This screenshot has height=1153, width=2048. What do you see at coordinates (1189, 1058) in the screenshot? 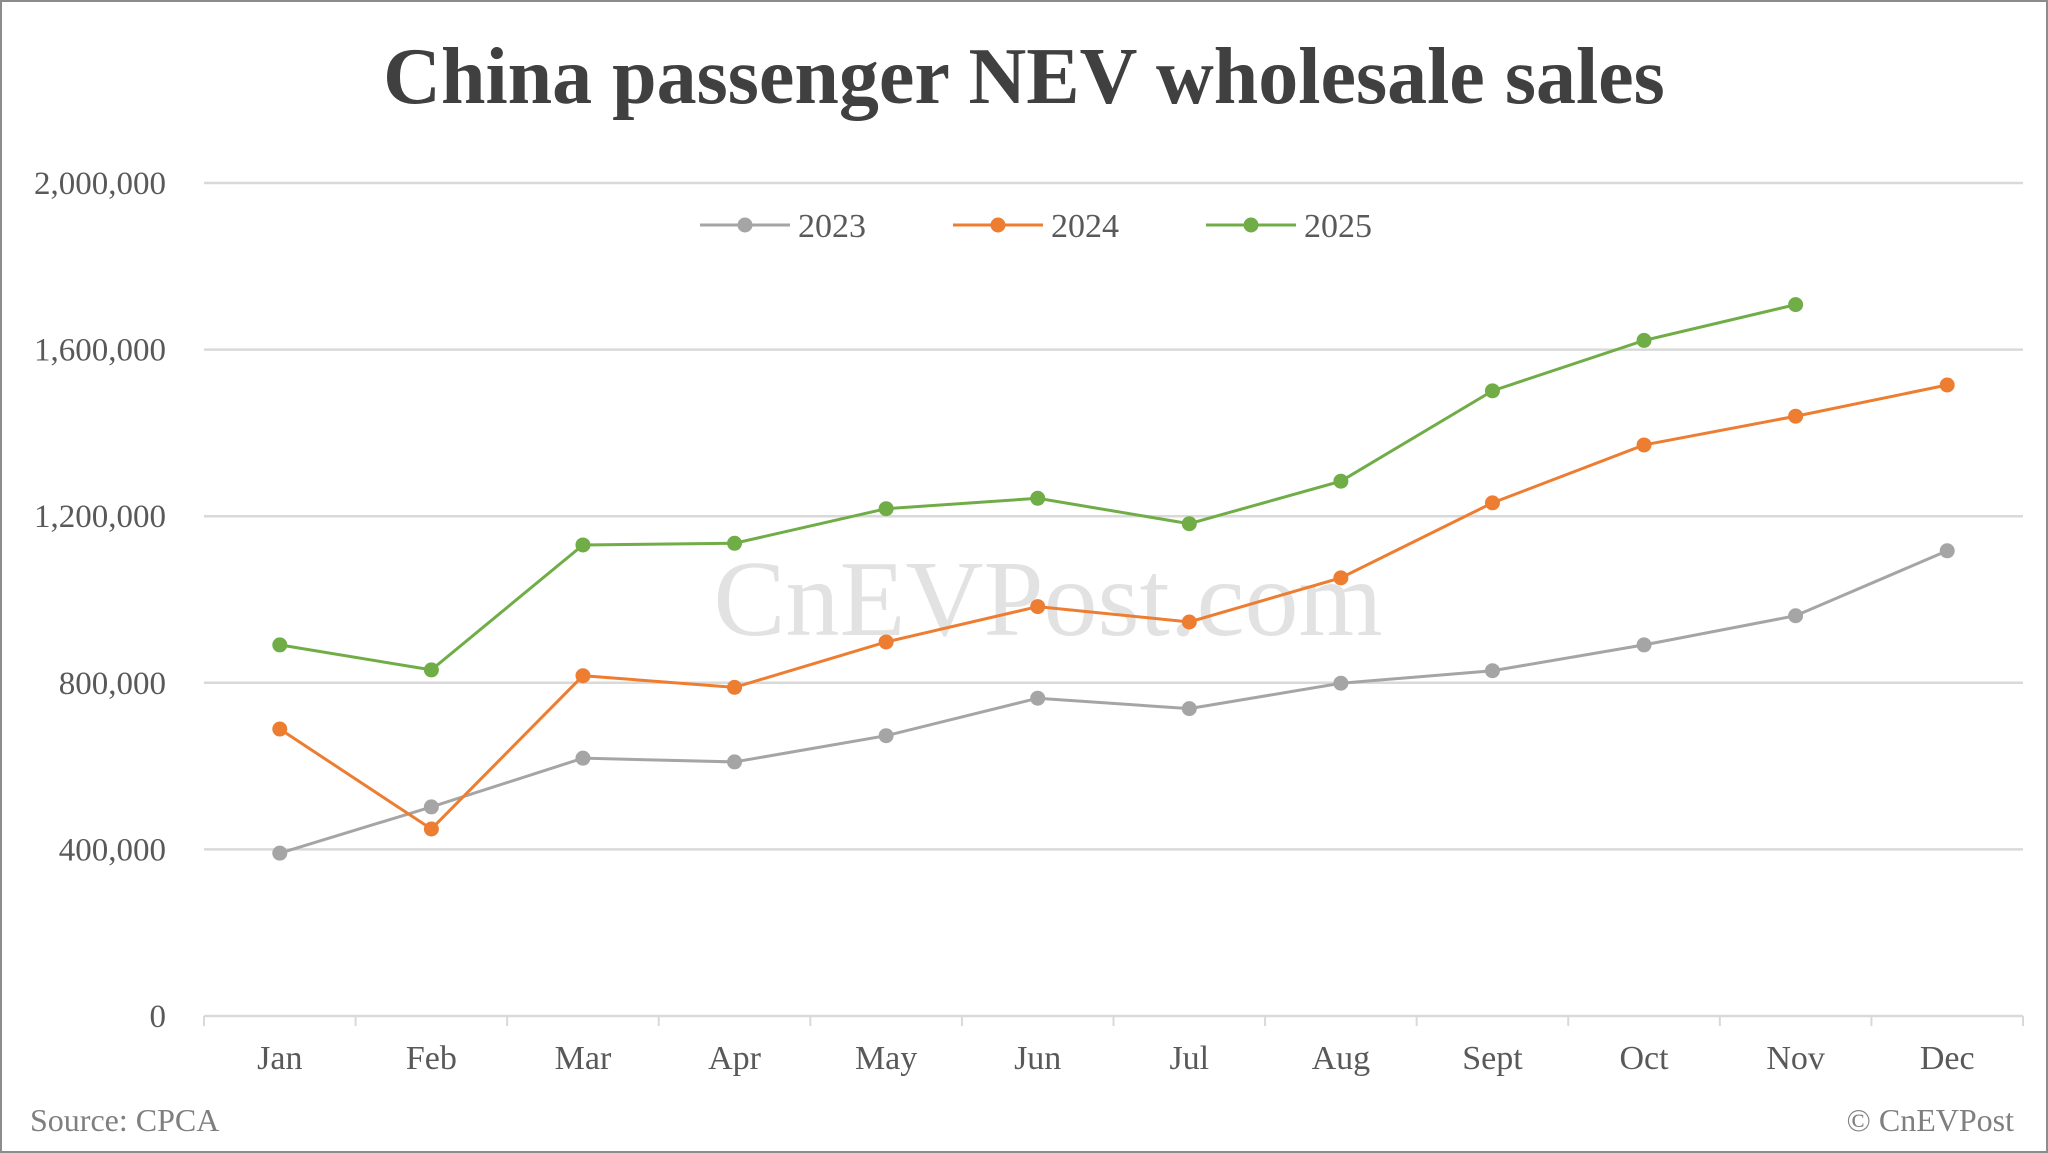
I see `x-tick-label: Jul` at bounding box center [1189, 1058].